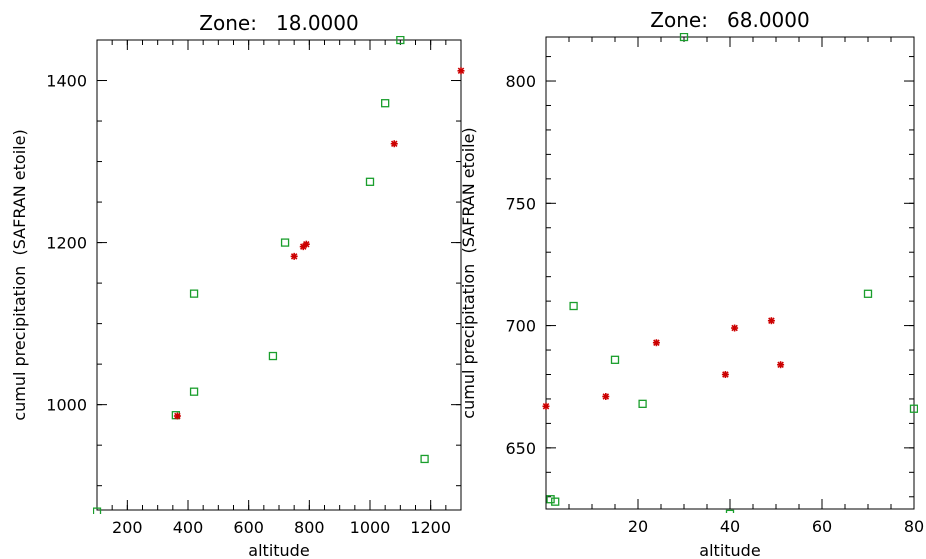 Image resolution: width=926 pixels, height=559 pixels. What do you see at coordinates (430, 527) in the screenshot?
I see `x-tick-label: 1200` at bounding box center [430, 527].